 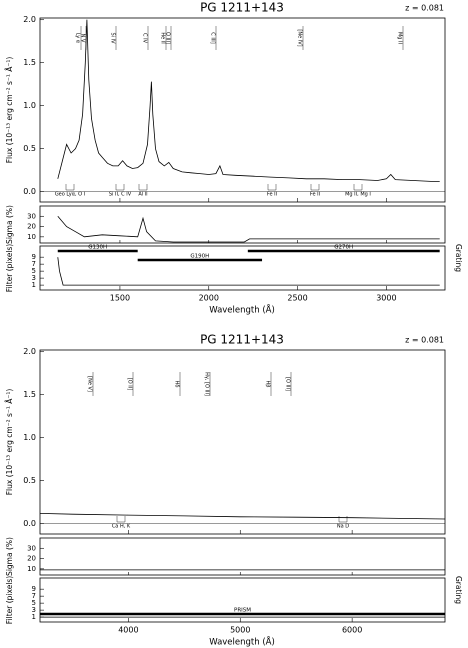 I want to click on grating-label: G270H, so click(x=343, y=248).